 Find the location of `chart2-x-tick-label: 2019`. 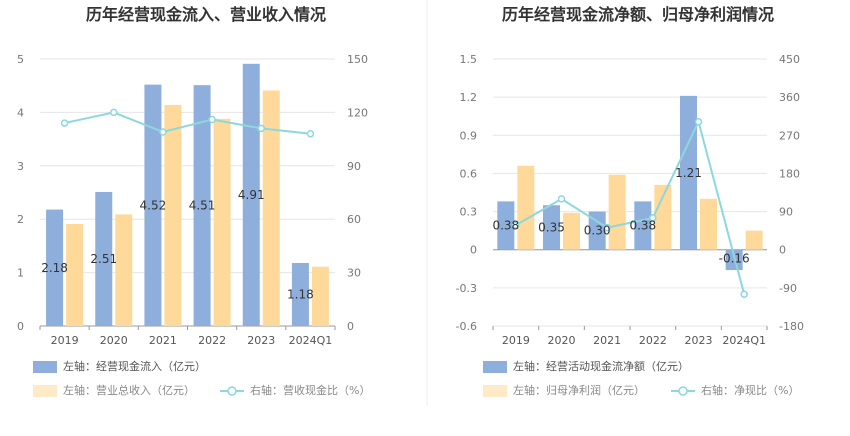

chart2-x-tick-label: 2019 is located at coordinates (516, 340).